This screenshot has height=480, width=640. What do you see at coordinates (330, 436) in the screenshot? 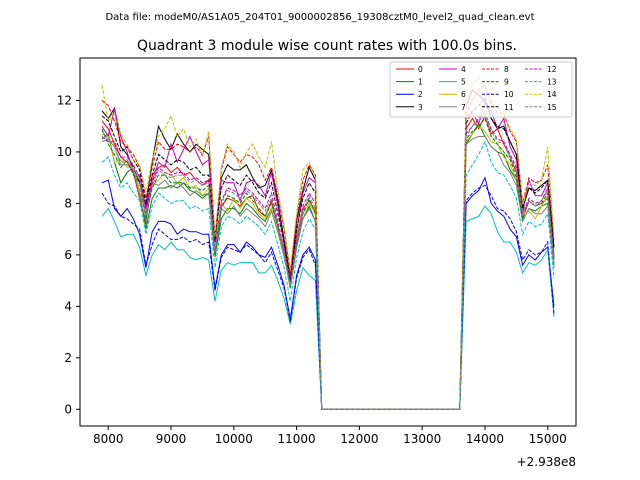
I see `x-axis: 8000 9000 10000 11000 12000 13000 14000 15000` at bounding box center [330, 436].